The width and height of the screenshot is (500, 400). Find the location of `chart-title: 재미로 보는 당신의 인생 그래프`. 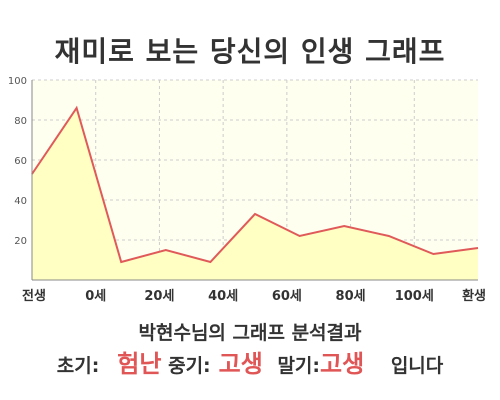

chart-title: 재미로 보는 당신의 인생 그래프 is located at coordinates (250, 51).